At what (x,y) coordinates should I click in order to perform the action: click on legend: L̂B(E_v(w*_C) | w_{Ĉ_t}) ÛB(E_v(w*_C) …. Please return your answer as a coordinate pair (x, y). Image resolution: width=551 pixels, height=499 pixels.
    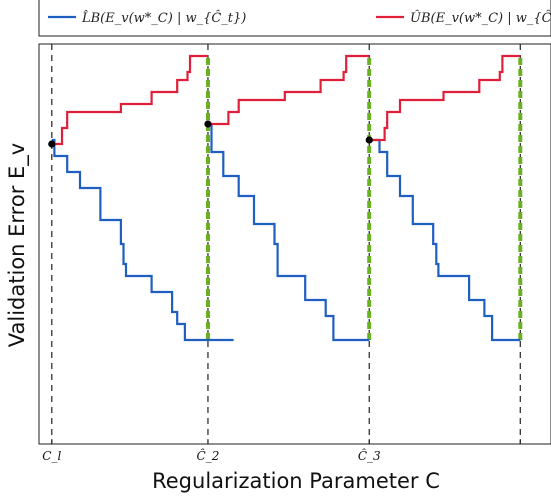
    Looking at the image, I should click on (294, 18).